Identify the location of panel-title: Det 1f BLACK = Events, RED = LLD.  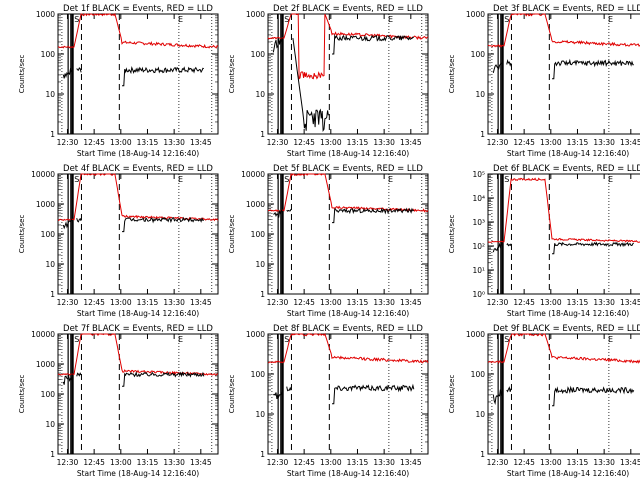
(138, 9).